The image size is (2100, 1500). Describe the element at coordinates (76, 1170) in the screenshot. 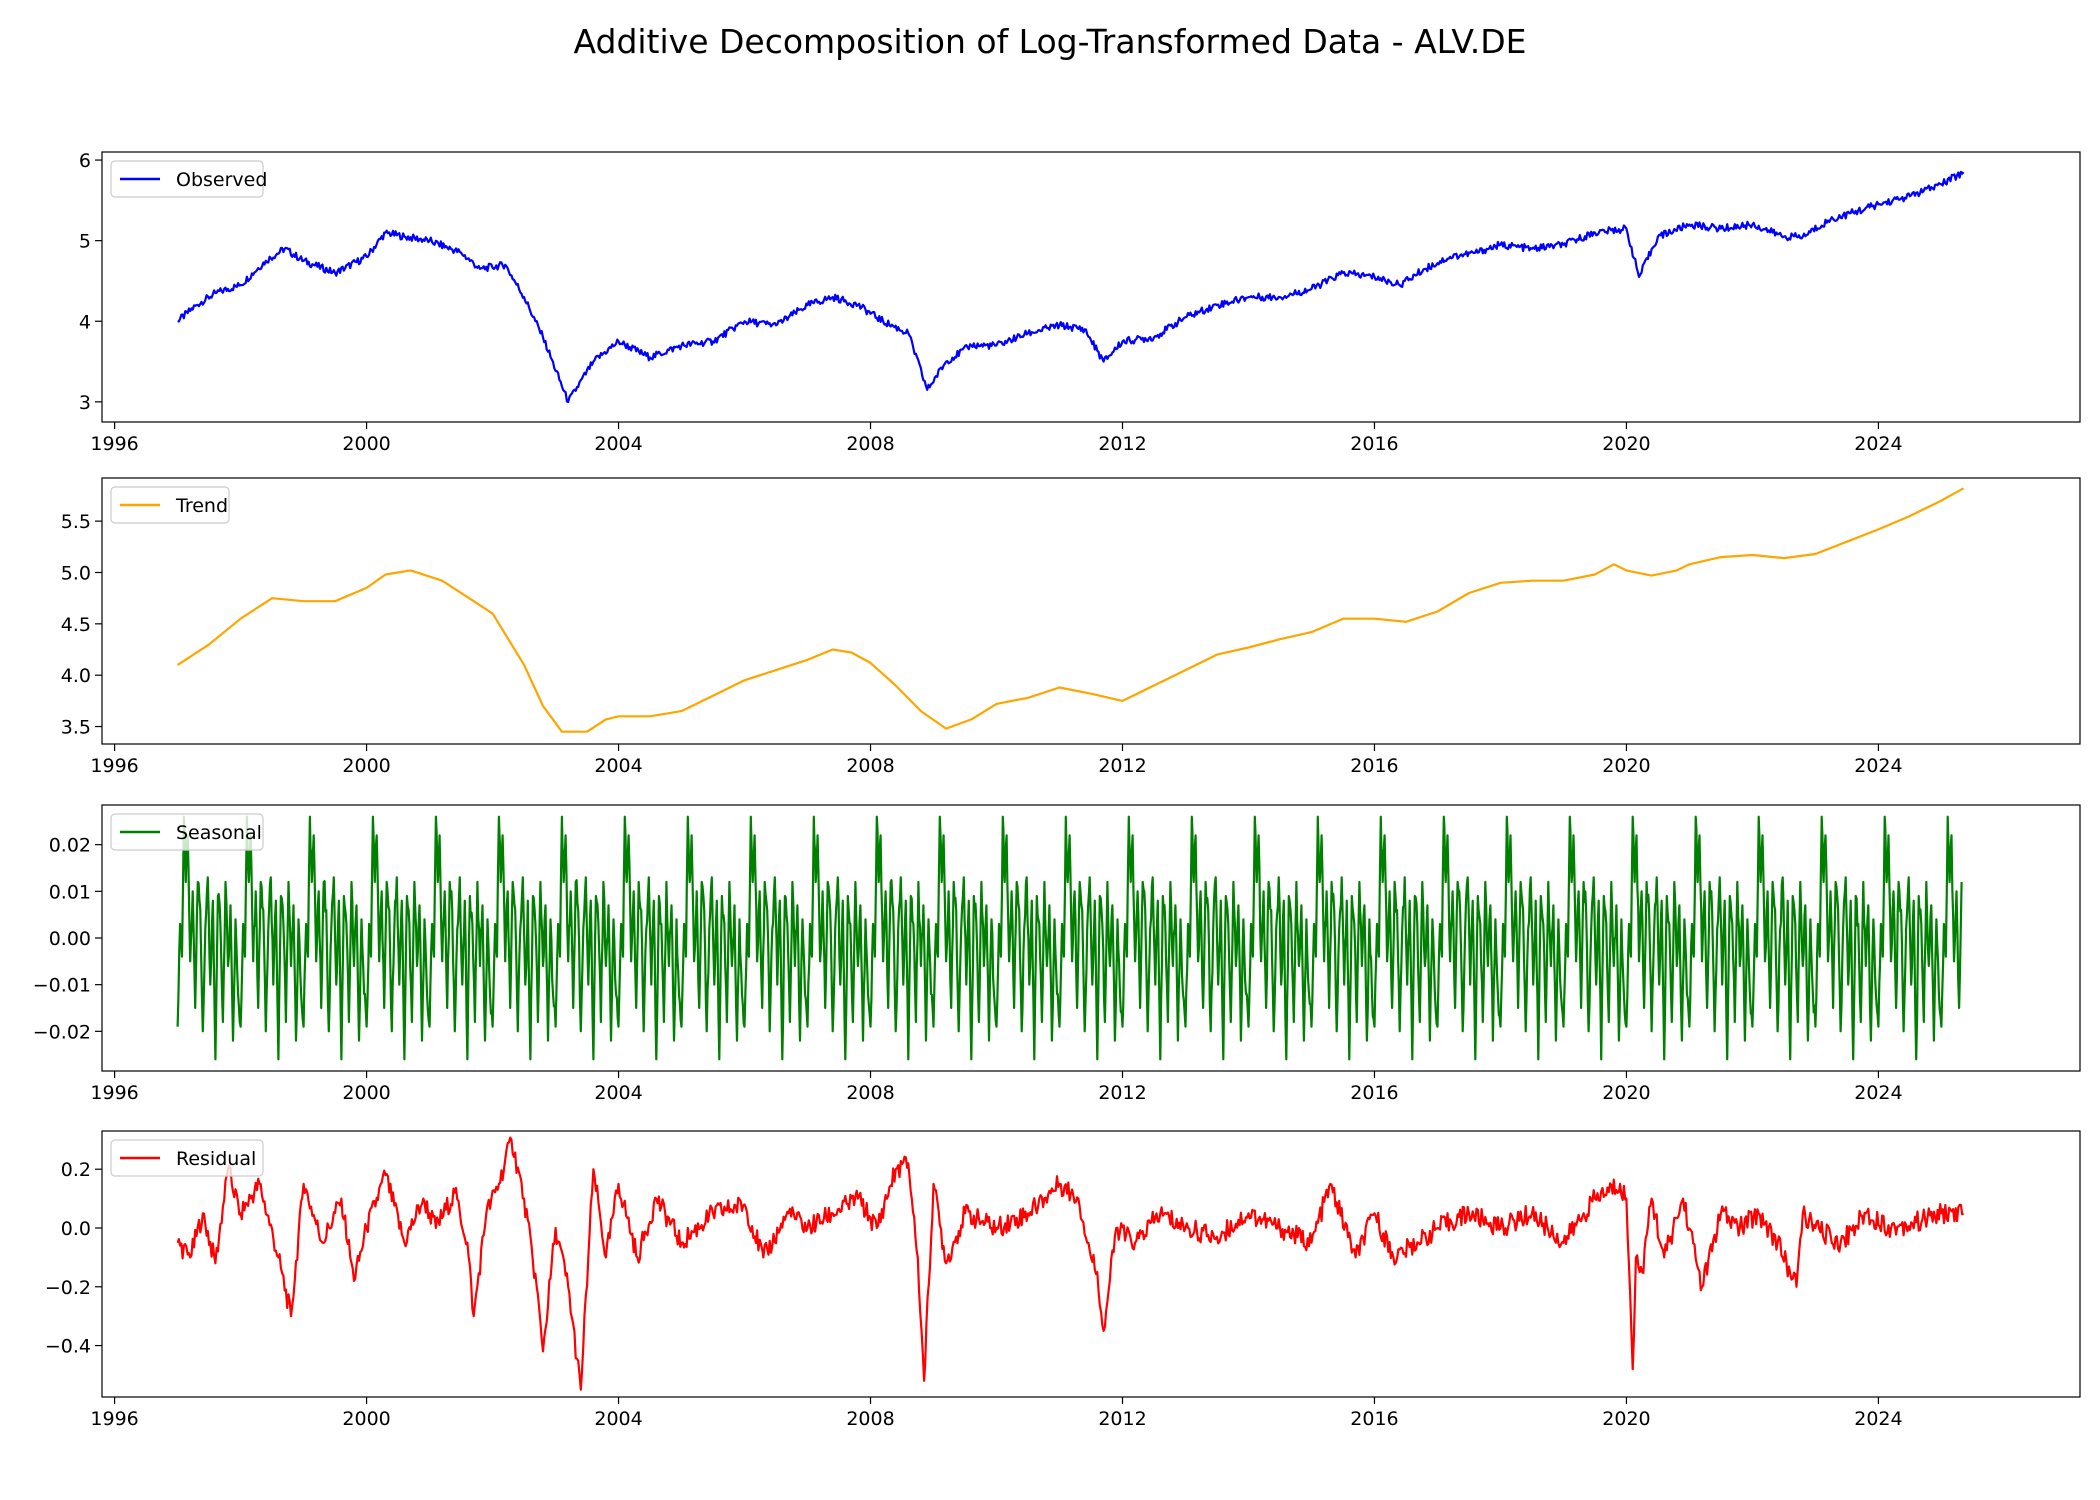

I see `y-tick-label: 0.2` at that location.